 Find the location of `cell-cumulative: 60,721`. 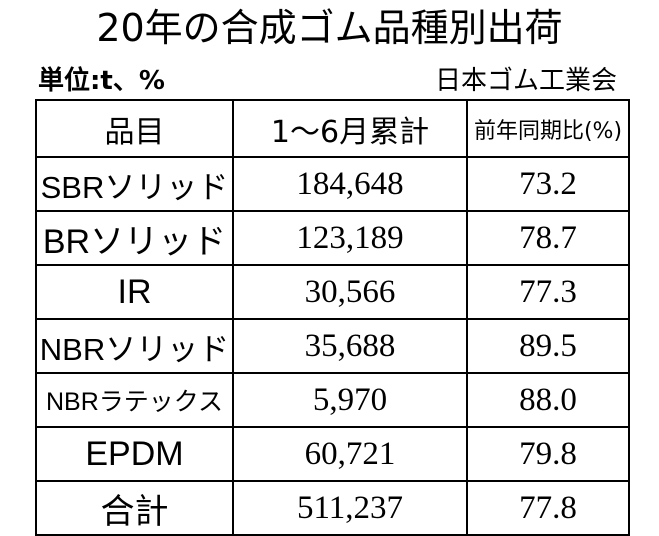

cell-cumulative: 60,721 is located at coordinates (350, 454).